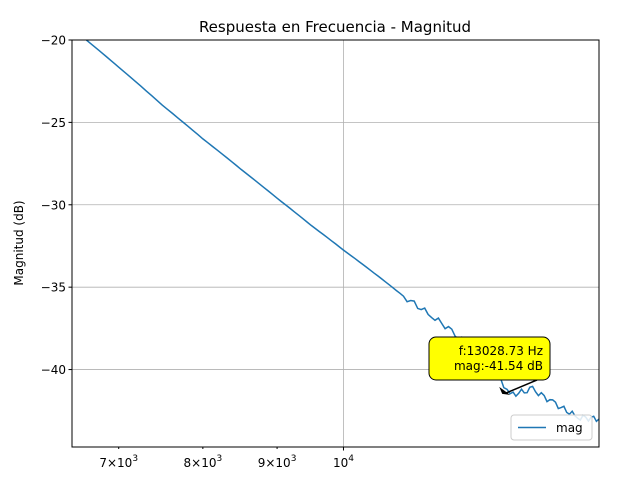  I want to click on y-tick-label: −30, so click(53, 205).